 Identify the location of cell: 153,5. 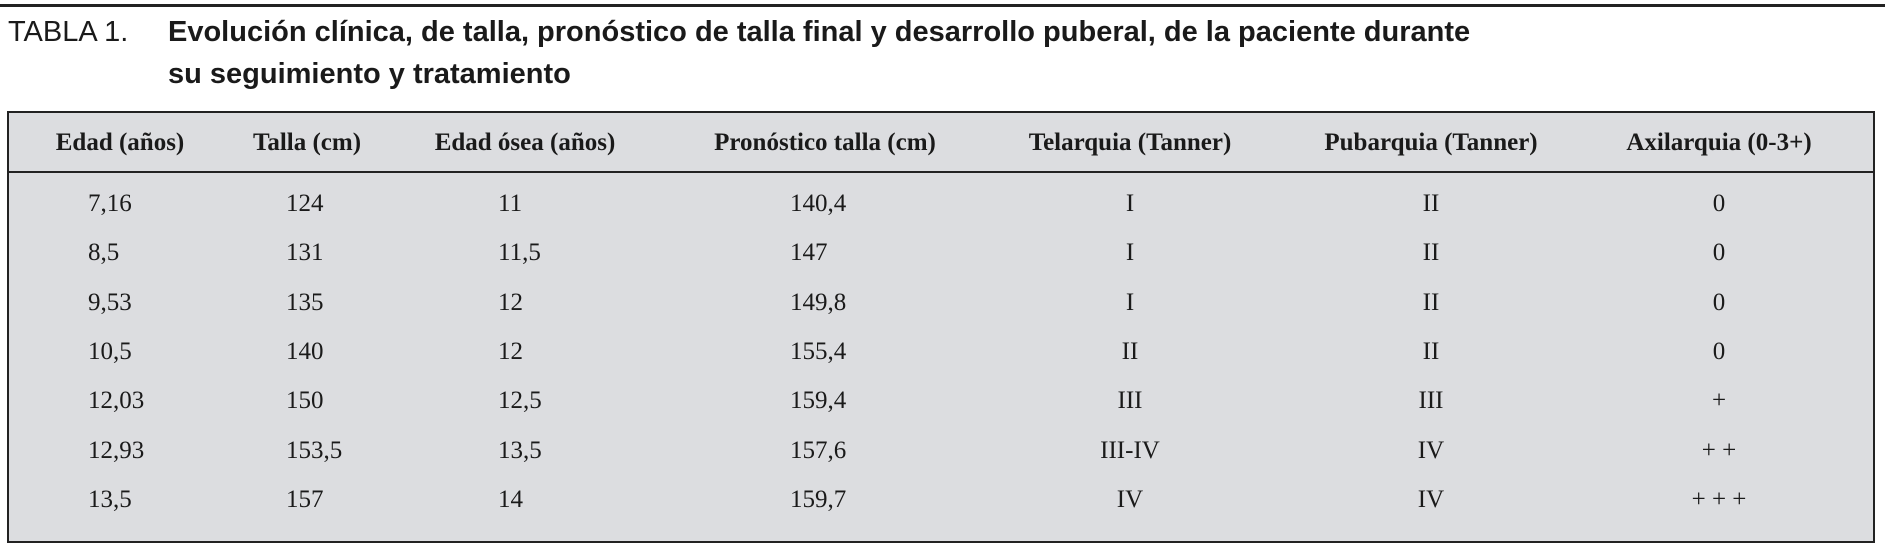
(314, 450).